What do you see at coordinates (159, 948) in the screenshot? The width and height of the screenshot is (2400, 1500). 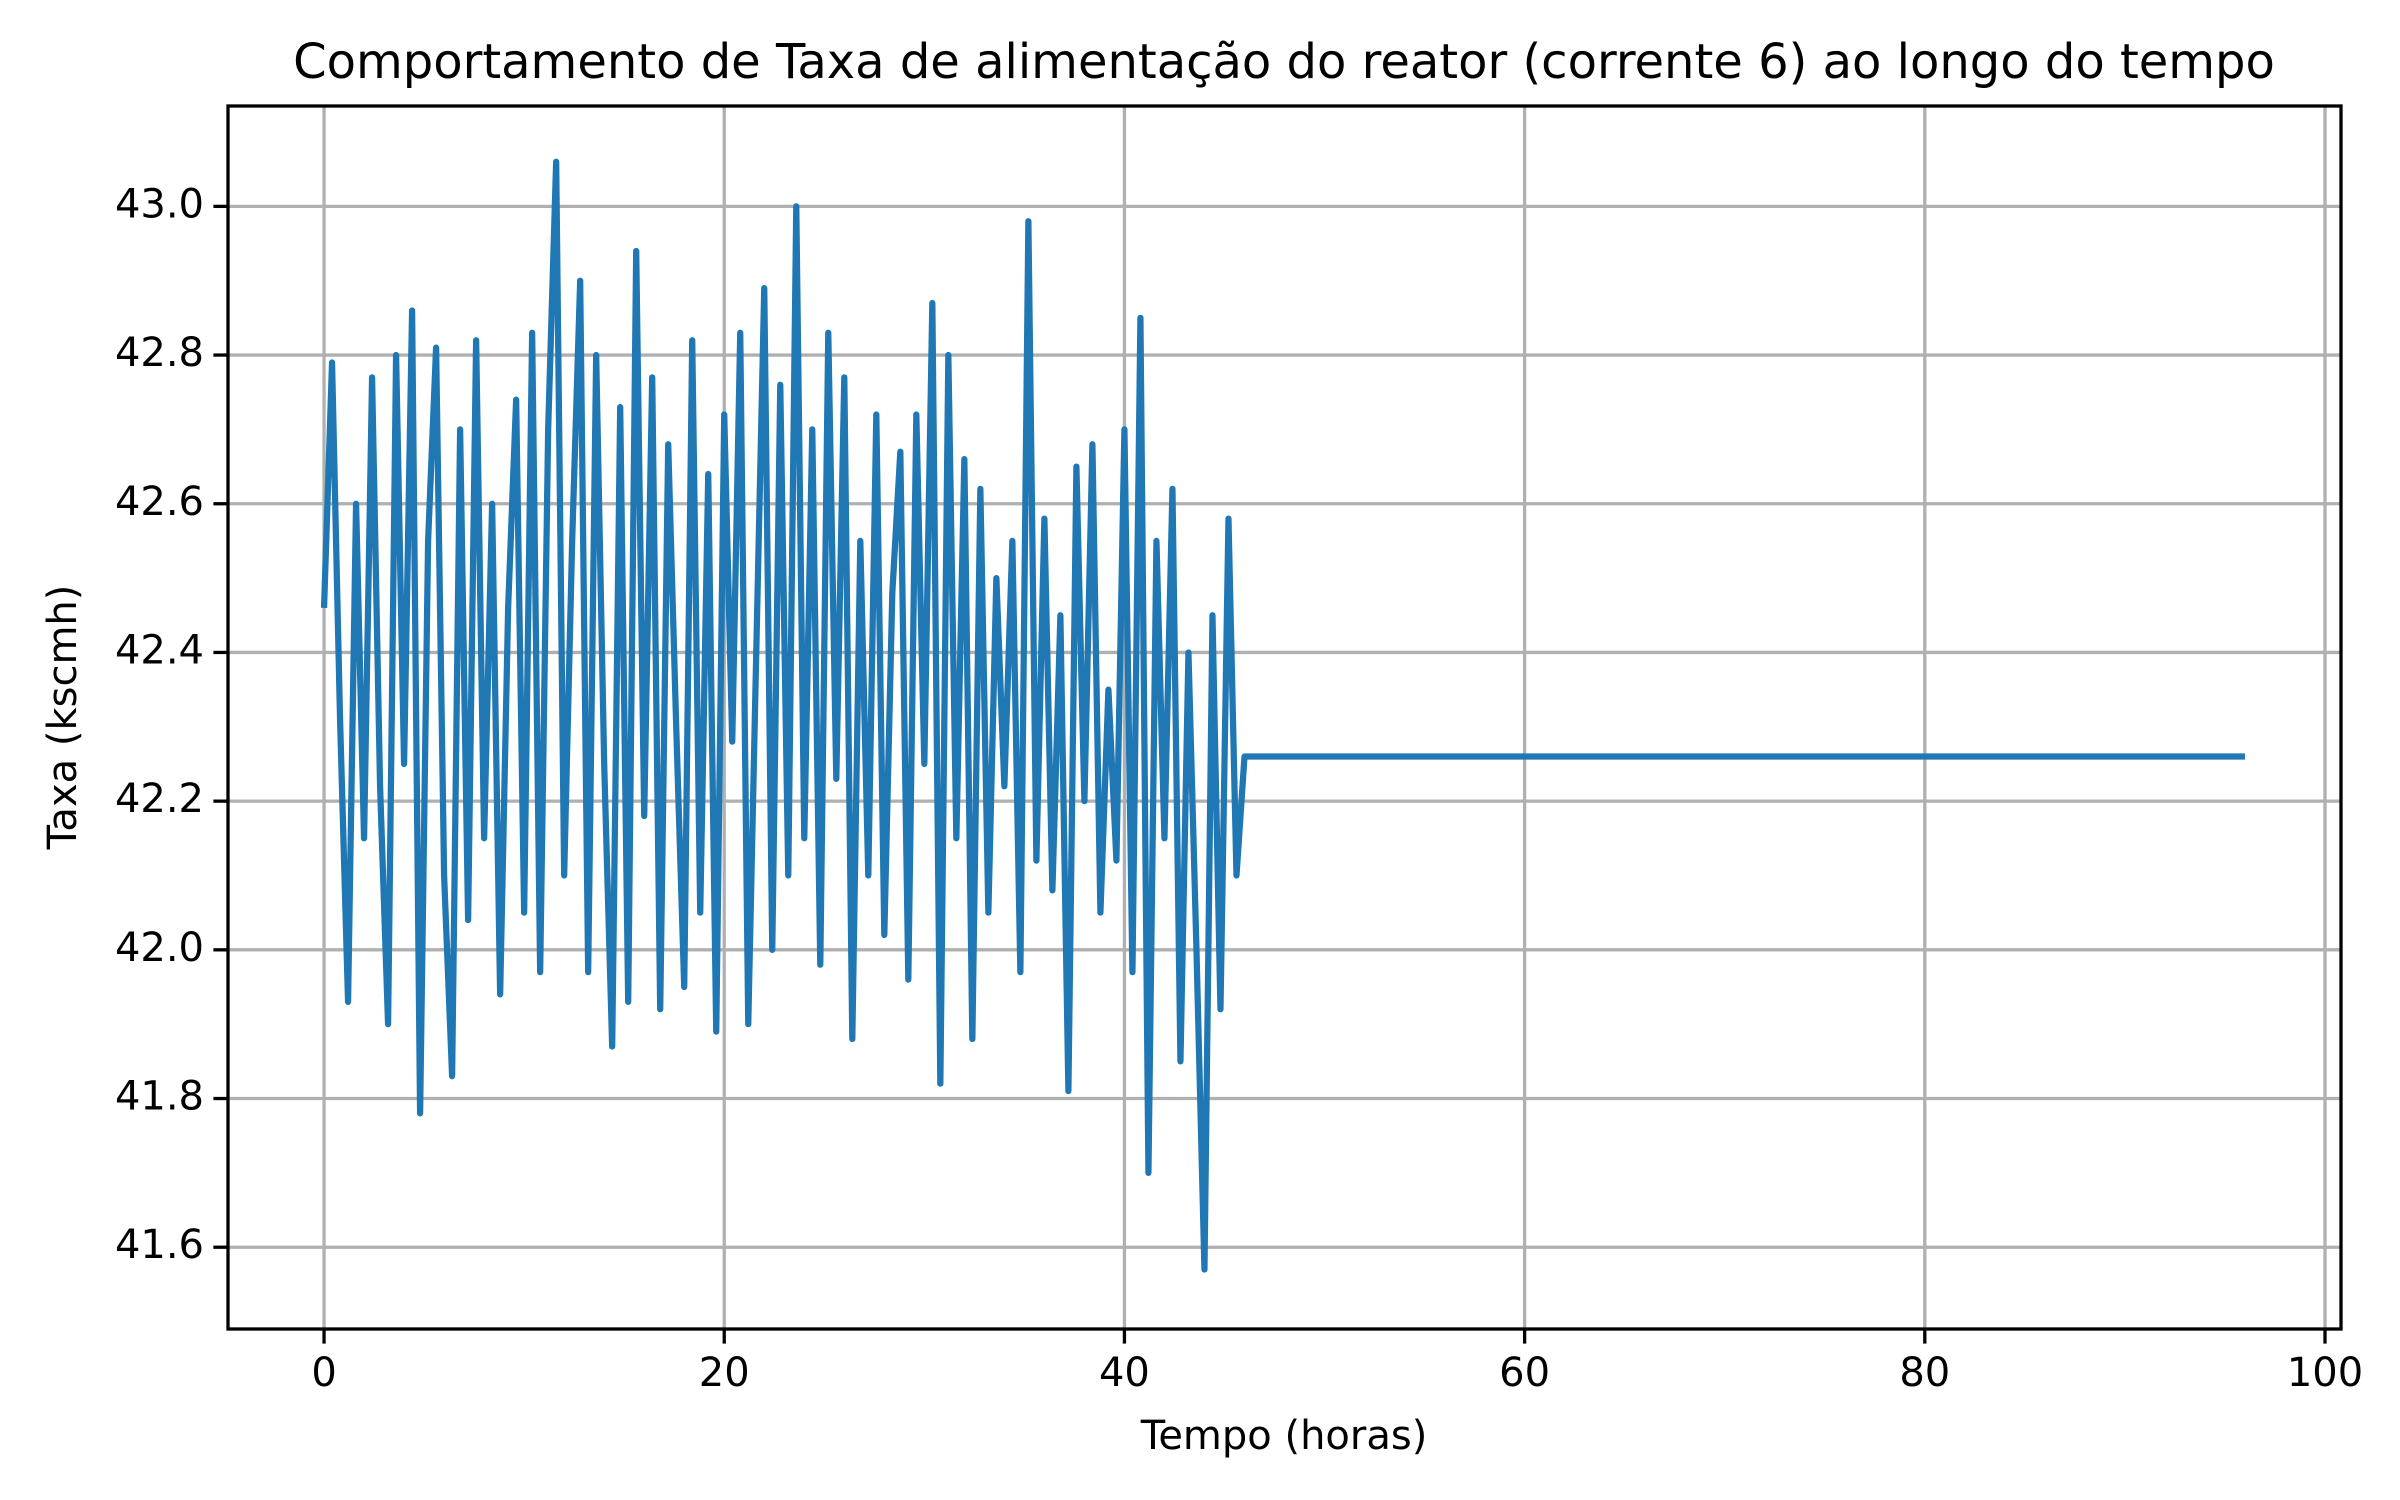 I see `y-tick-label: 42.0` at bounding box center [159, 948].